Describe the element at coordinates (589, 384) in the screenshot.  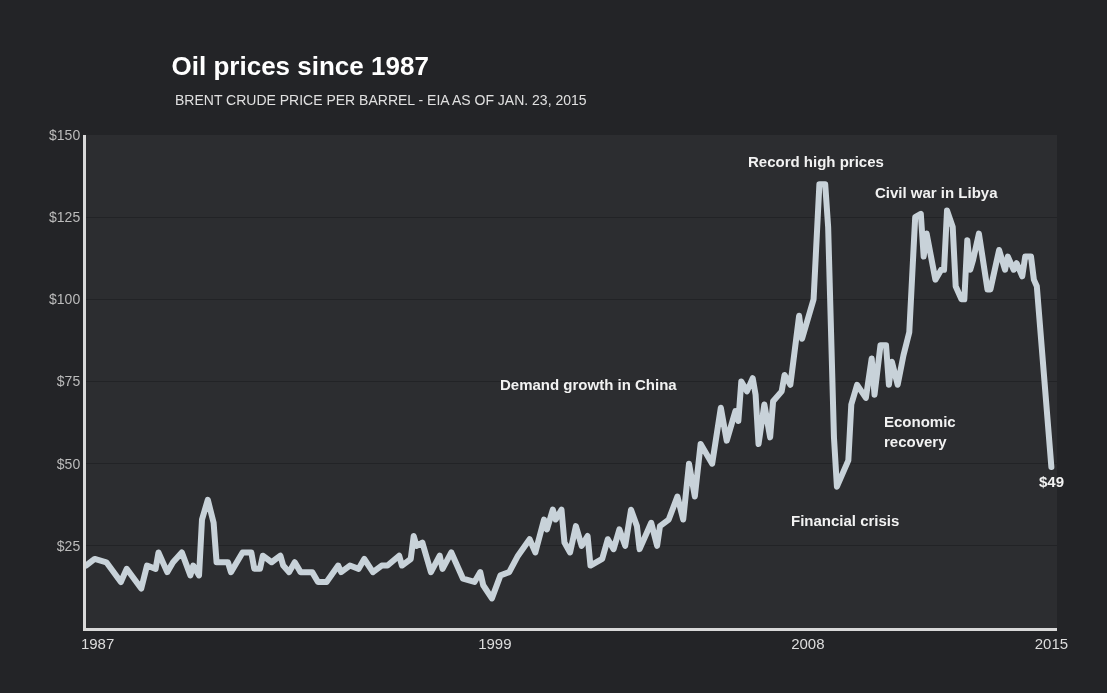
I see `annotation: Demand growth in China` at that location.